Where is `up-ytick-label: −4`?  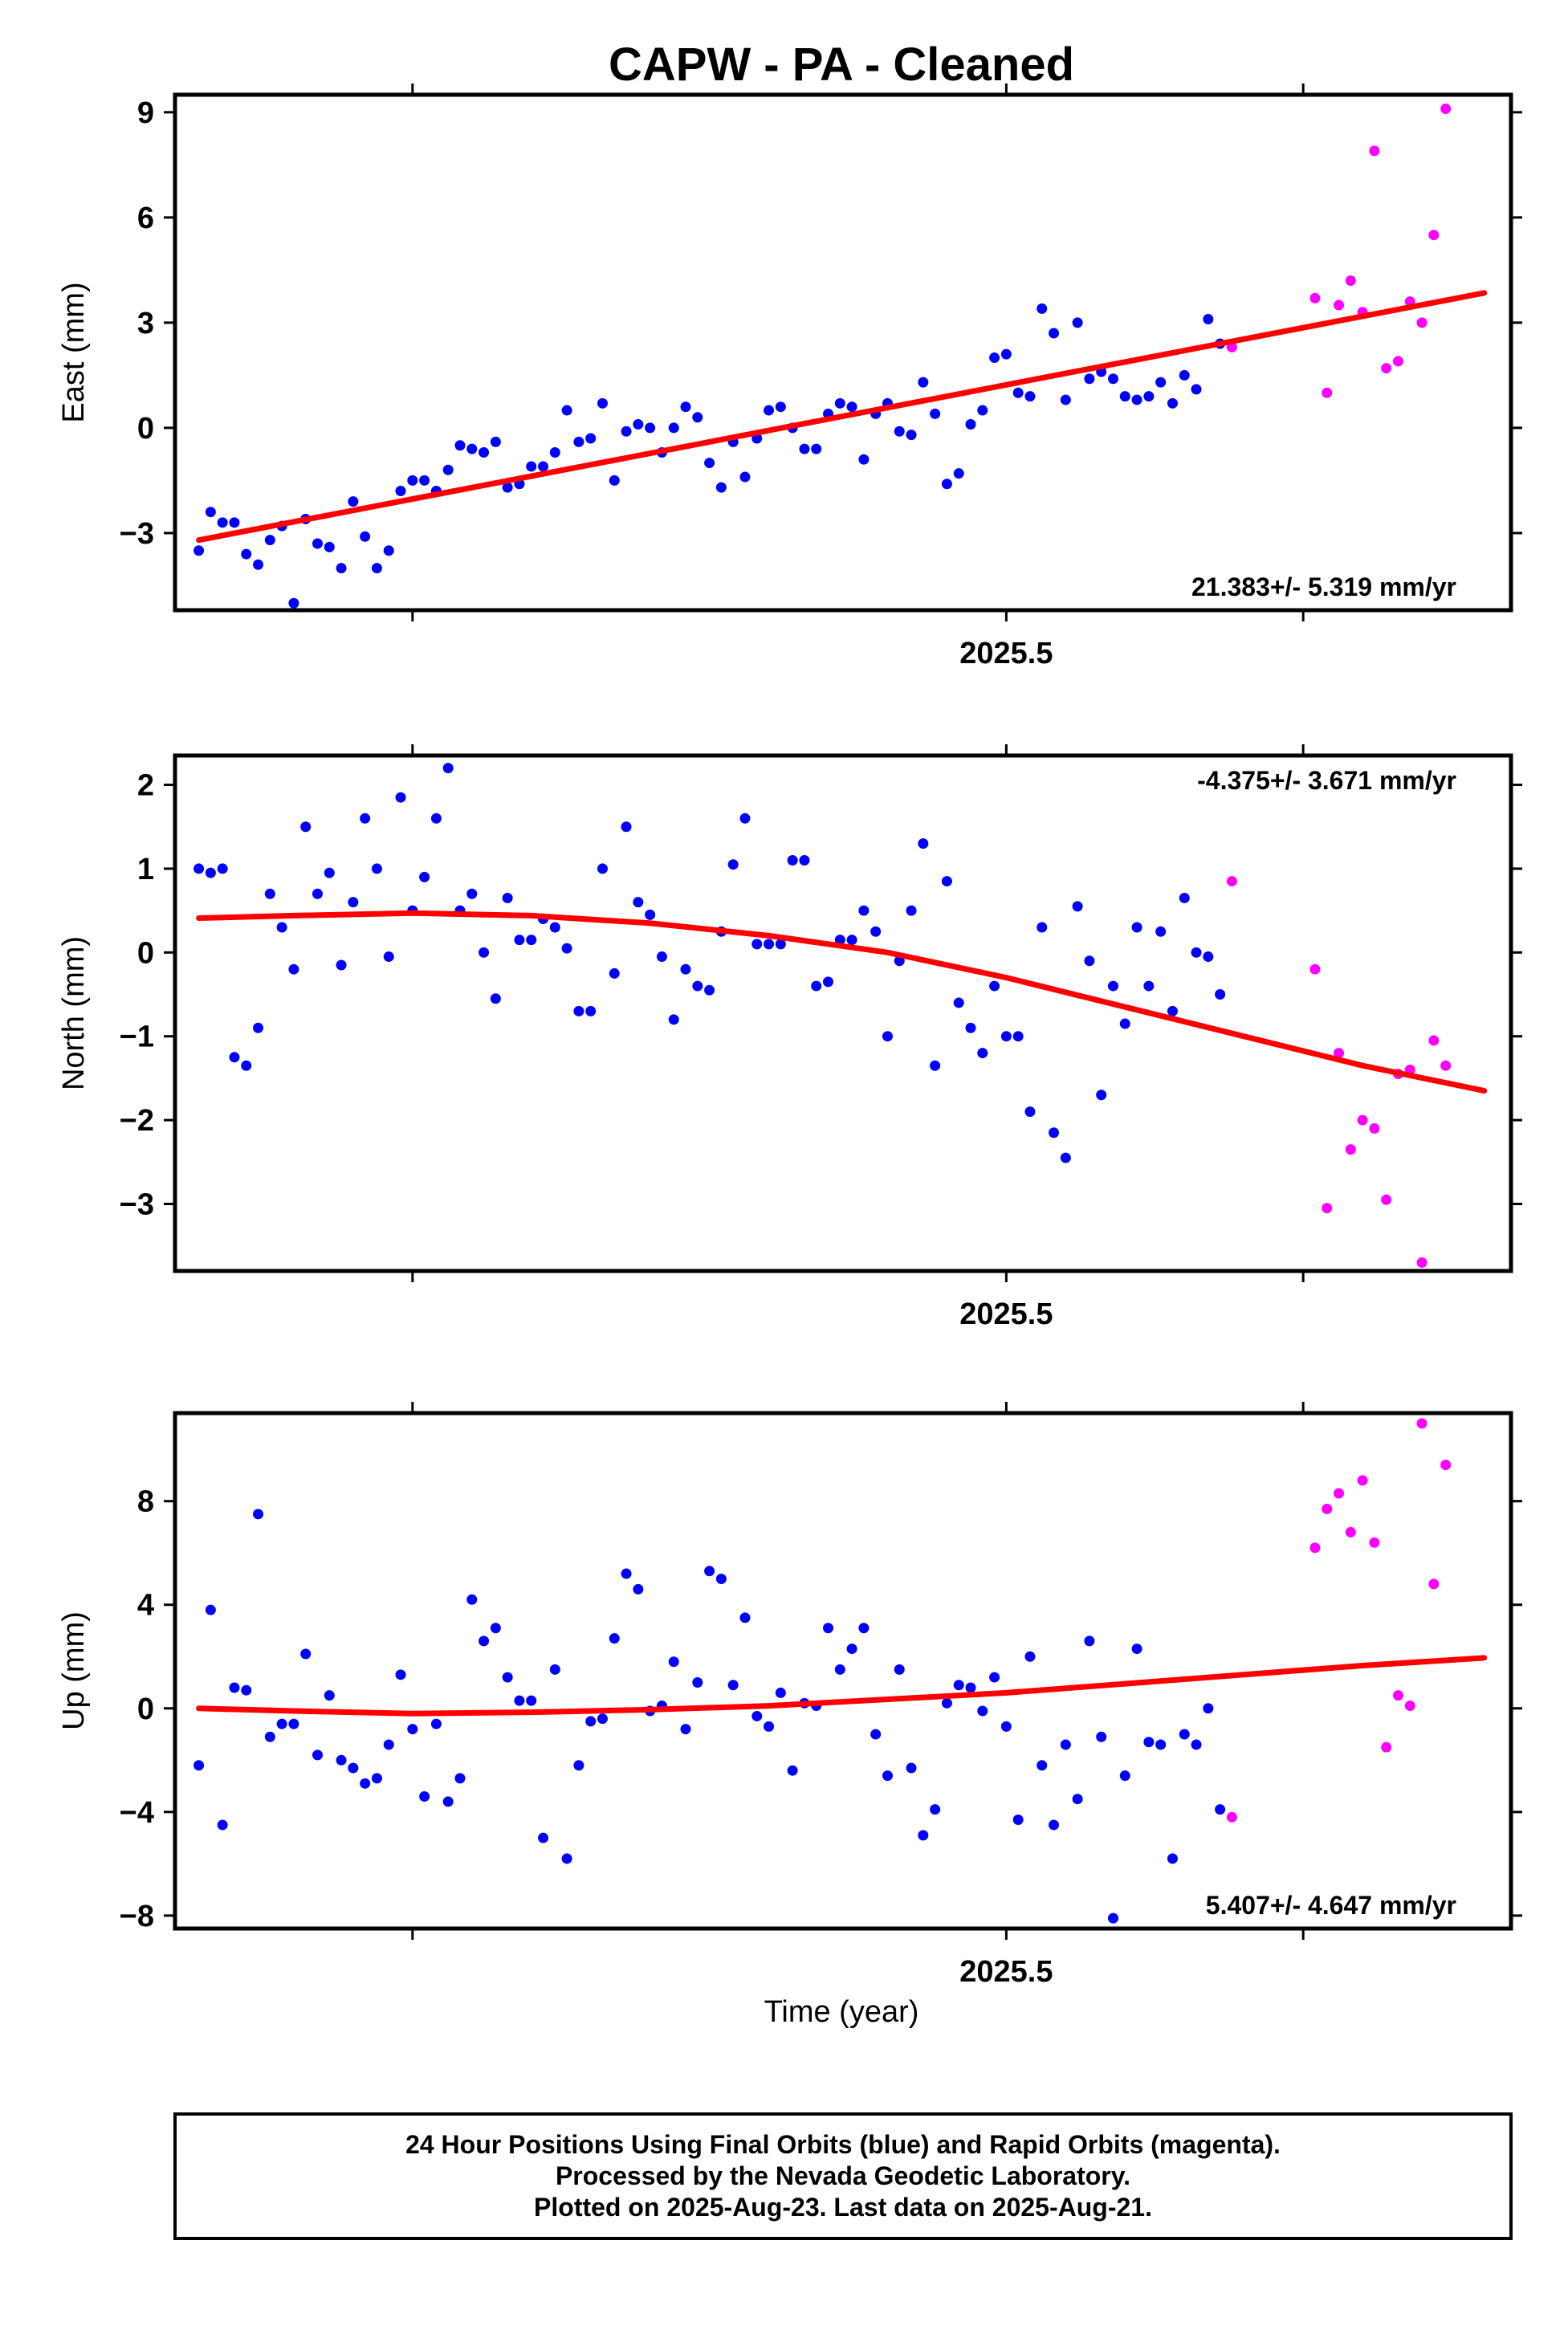 up-ytick-label: −4 is located at coordinates (137, 1813).